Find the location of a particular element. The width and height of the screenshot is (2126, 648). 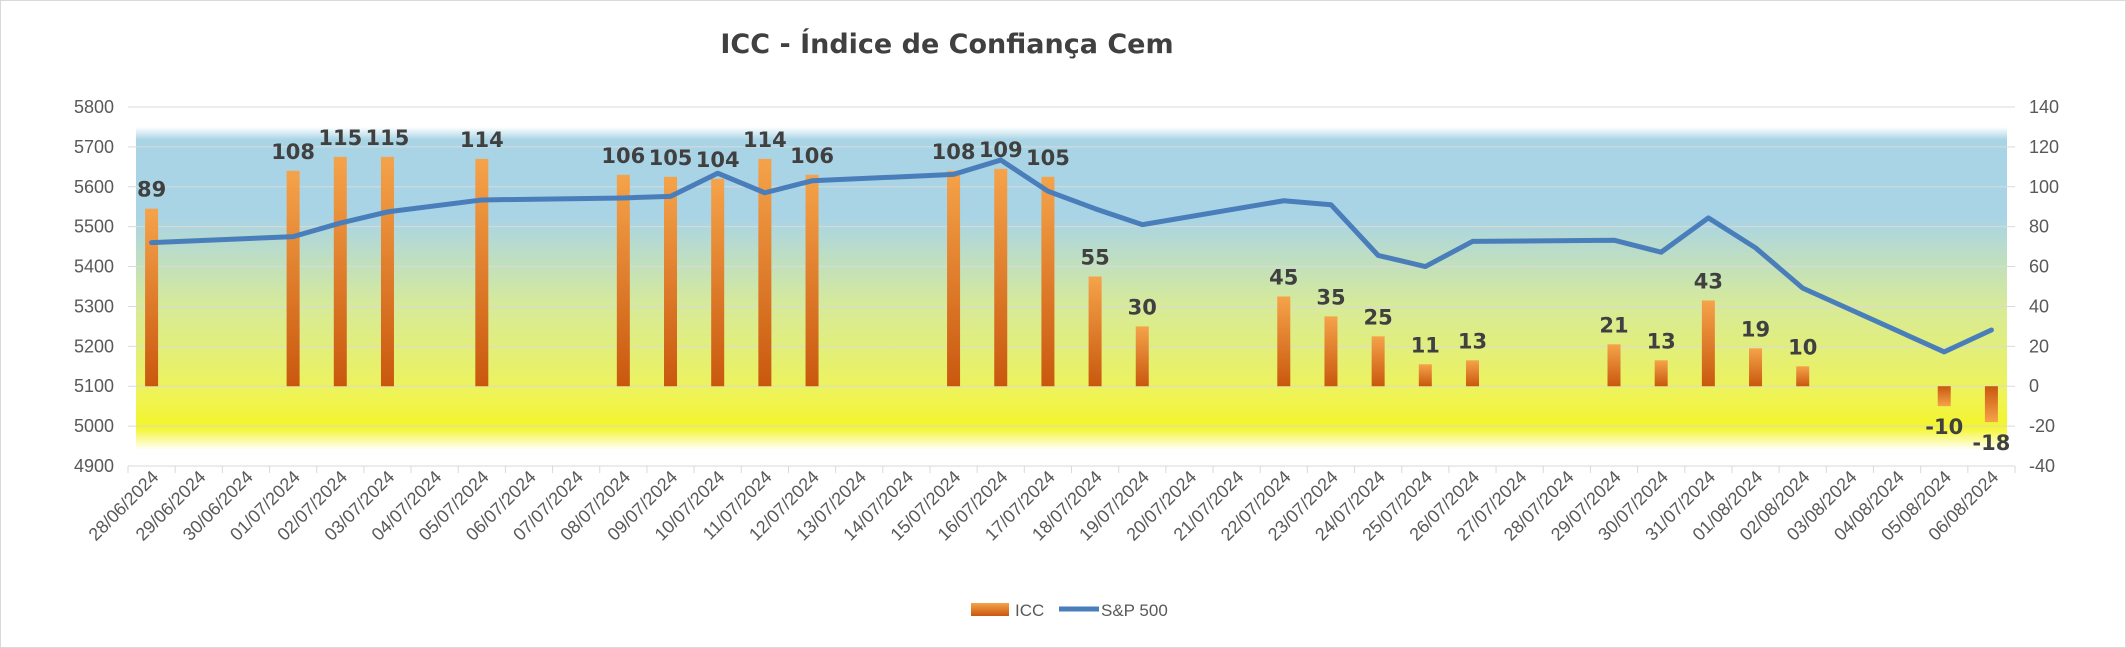

legend-swatch-icc is located at coordinates (990, 609).